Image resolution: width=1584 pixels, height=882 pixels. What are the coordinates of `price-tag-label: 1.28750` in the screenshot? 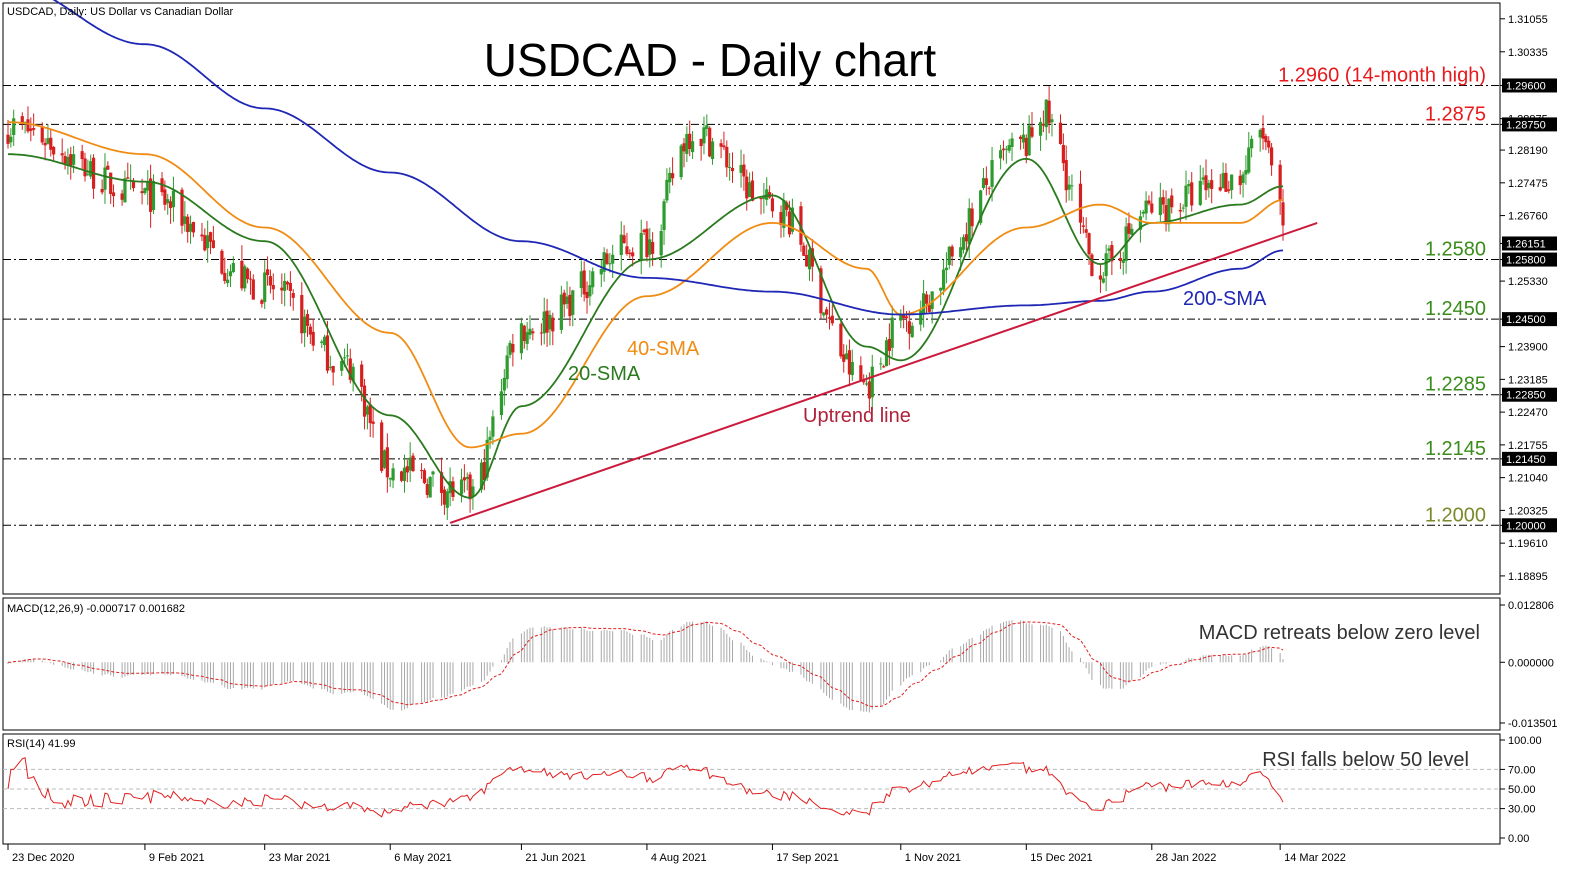 It's located at (1526, 125).